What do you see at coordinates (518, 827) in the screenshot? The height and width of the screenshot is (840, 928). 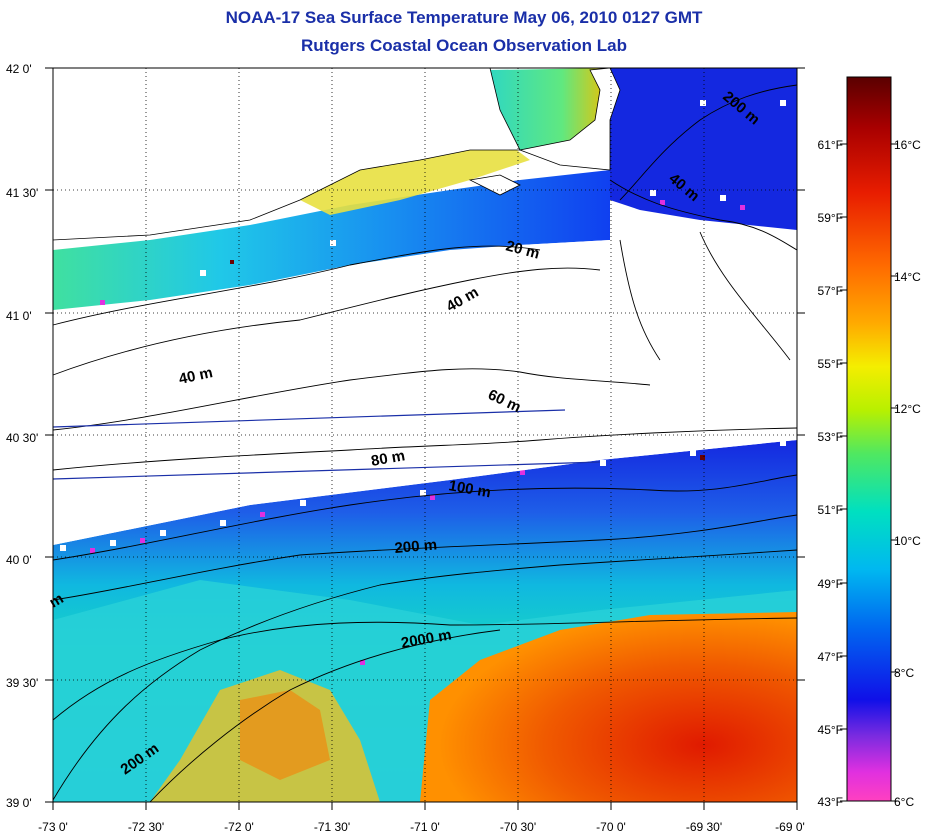 I see `lon-tick-label: -70 30'` at bounding box center [518, 827].